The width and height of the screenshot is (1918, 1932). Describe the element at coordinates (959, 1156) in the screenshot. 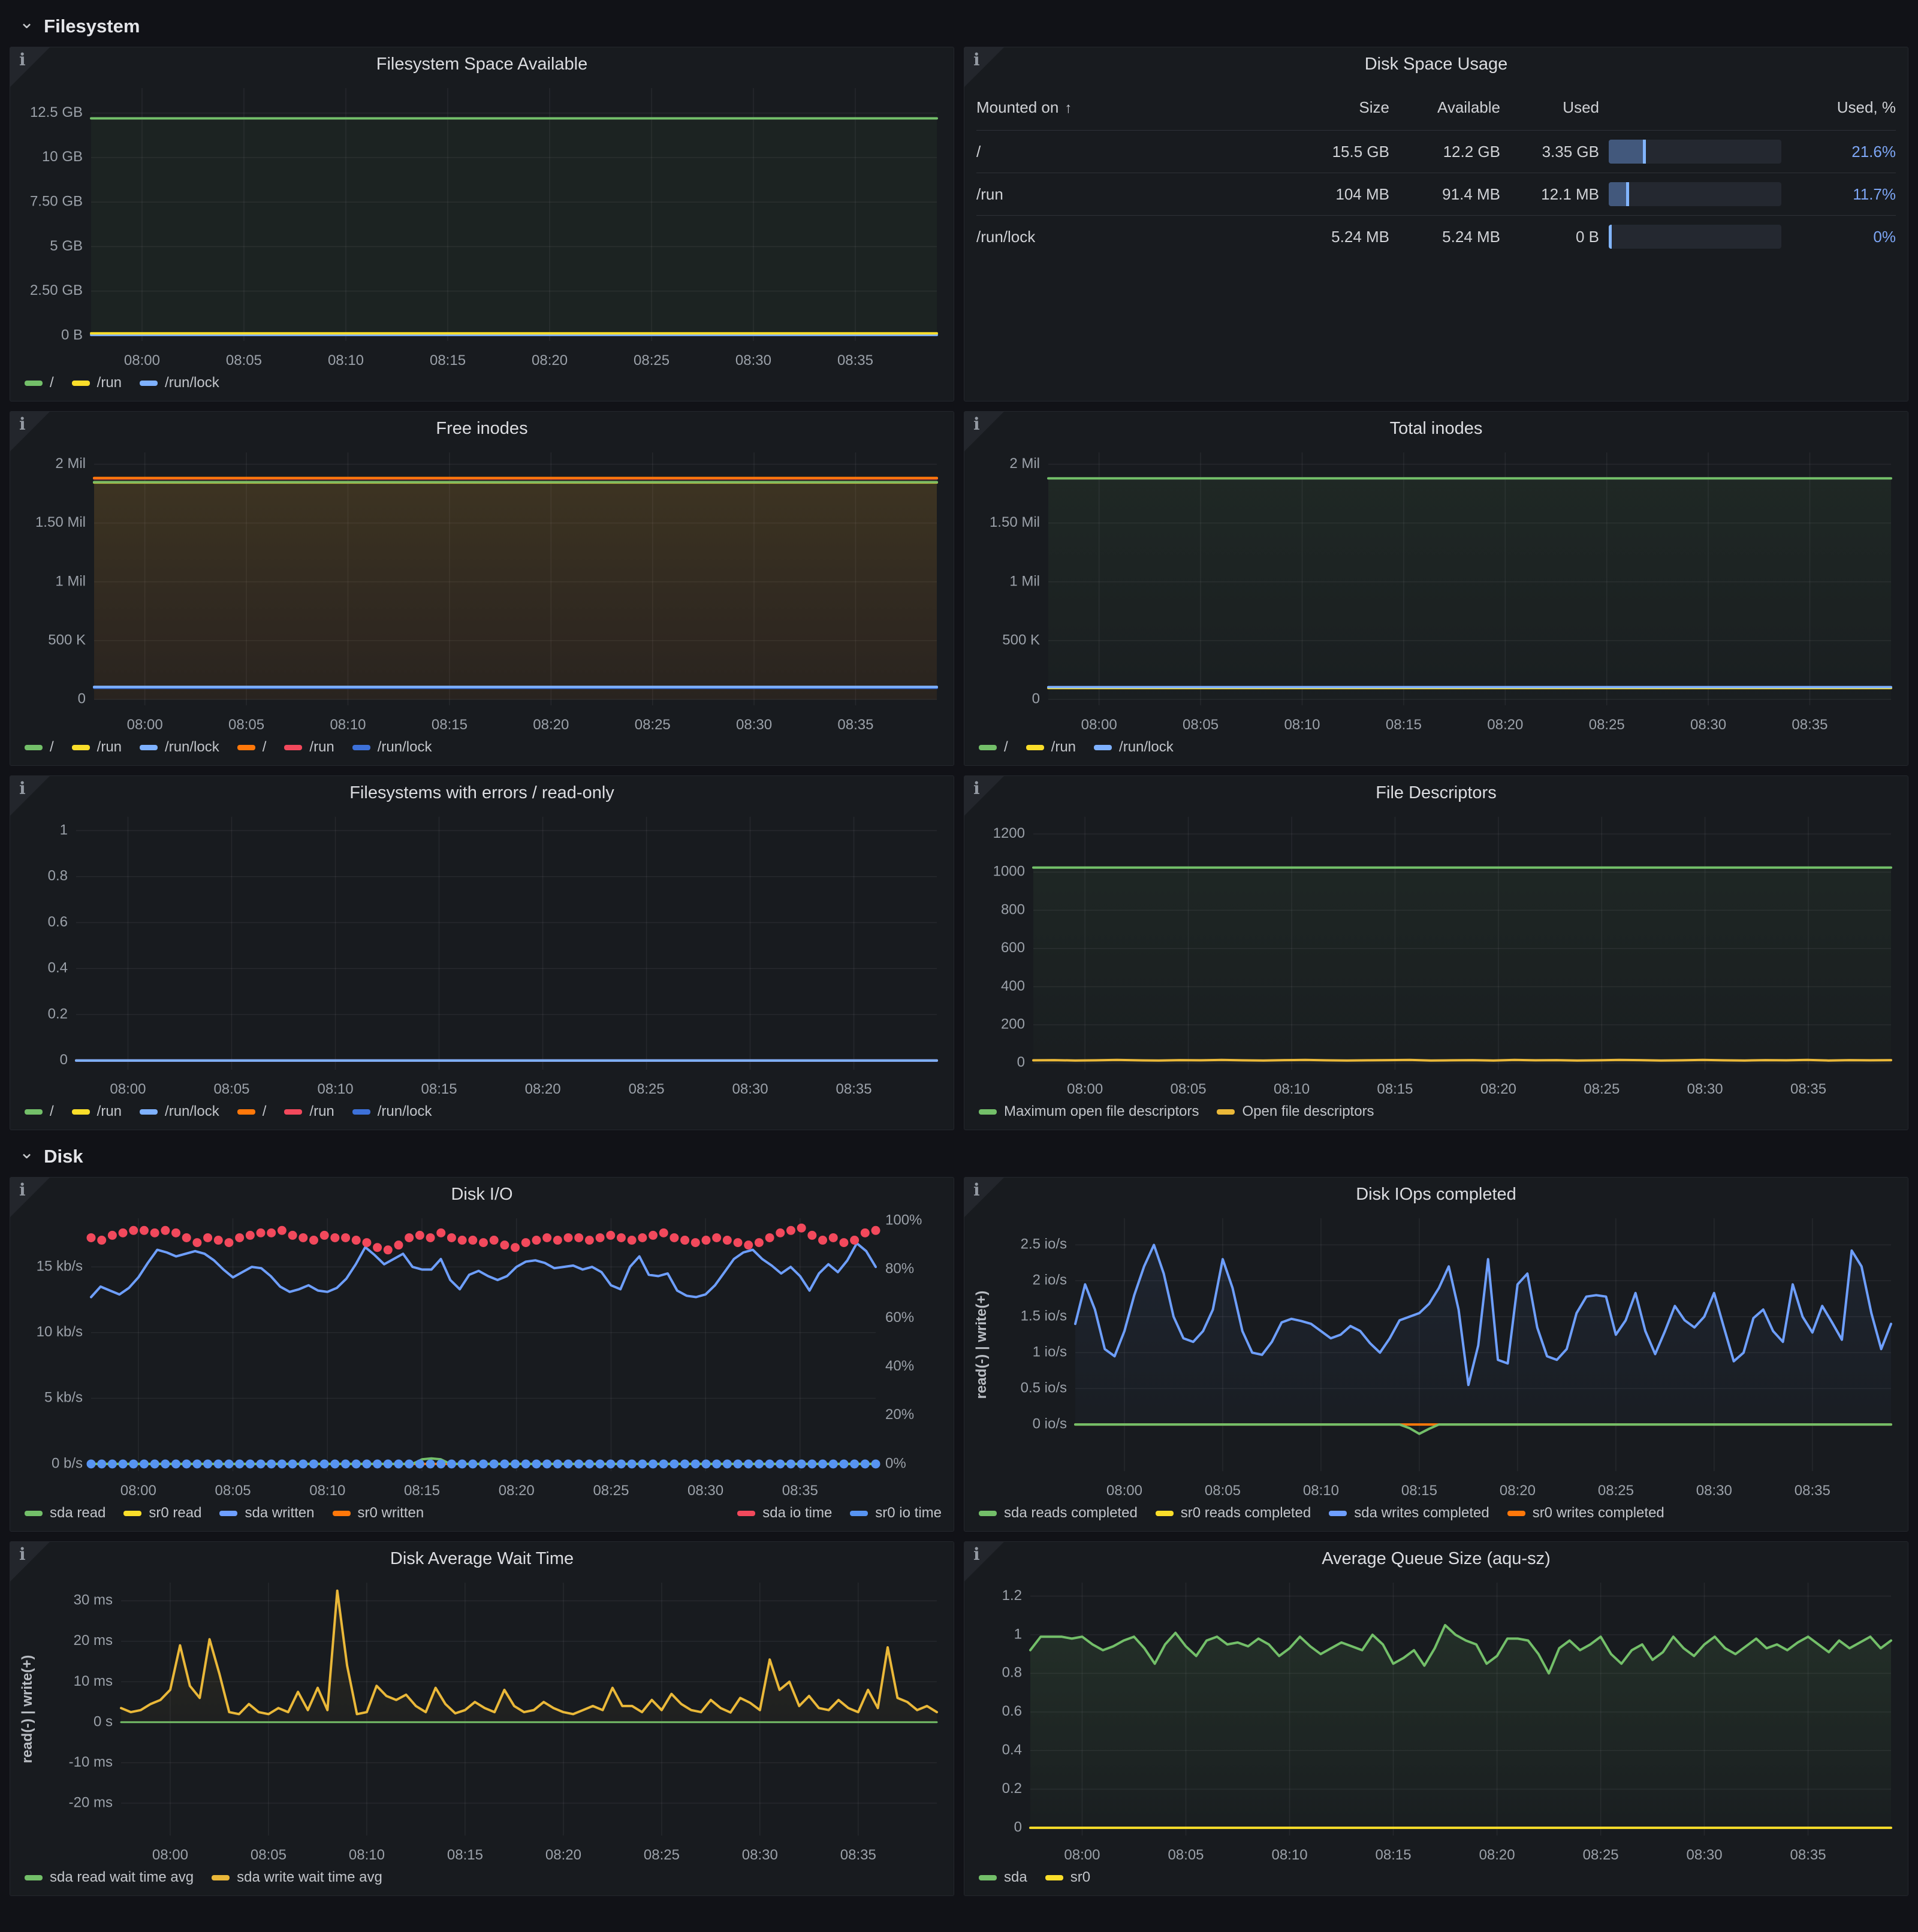

I see `section-header-disk: ⌄ Disk` at that location.